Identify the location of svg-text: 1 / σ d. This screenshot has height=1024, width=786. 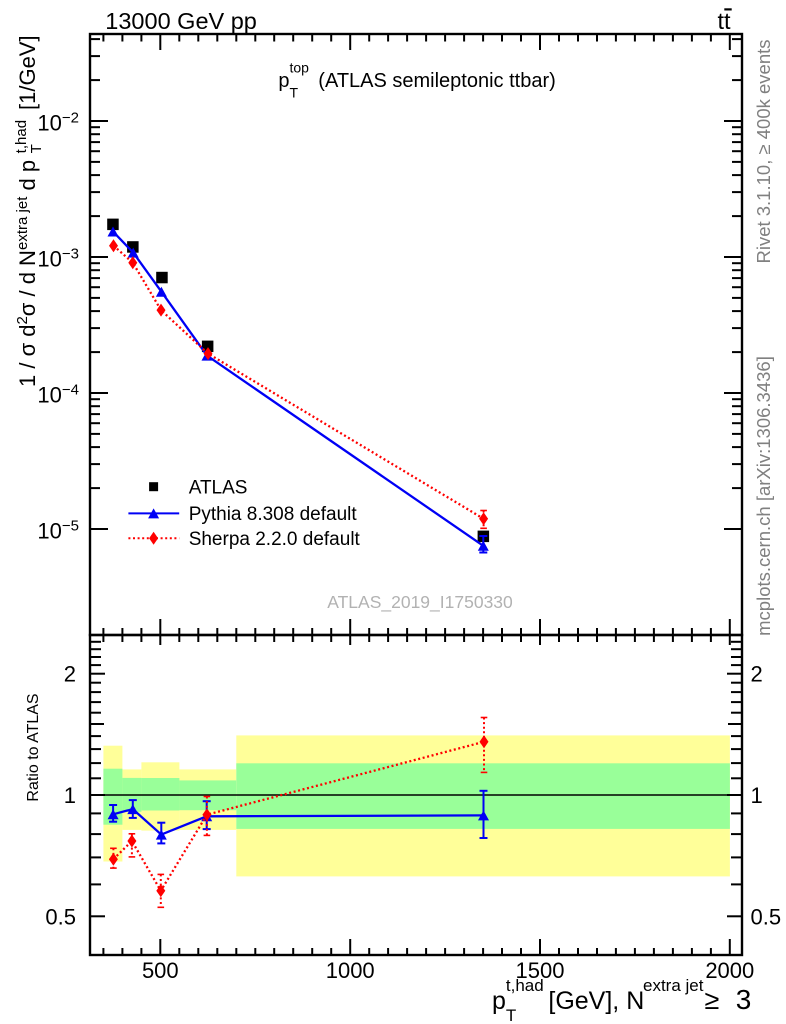
(27, 356).